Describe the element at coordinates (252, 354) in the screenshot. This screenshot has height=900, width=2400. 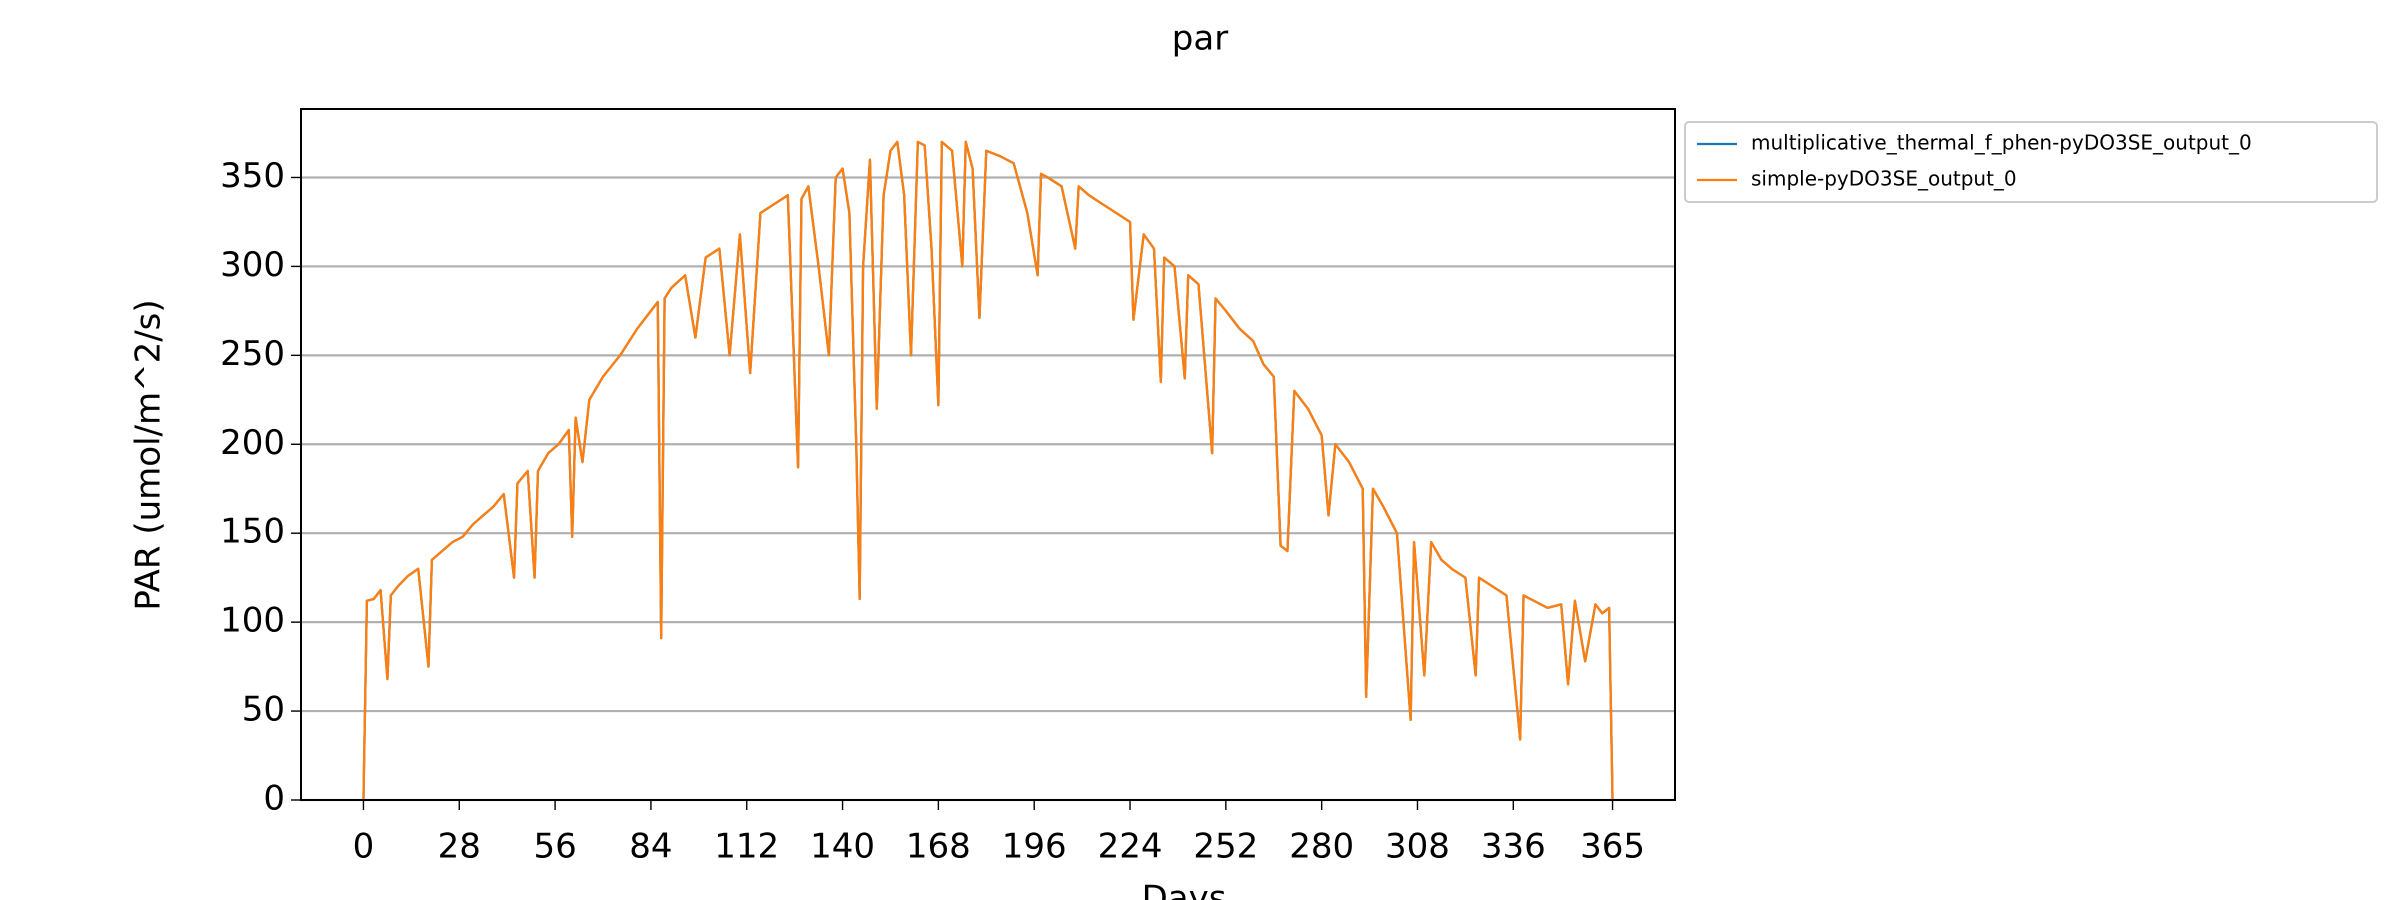
I see `y-tick-label: 250` at that location.